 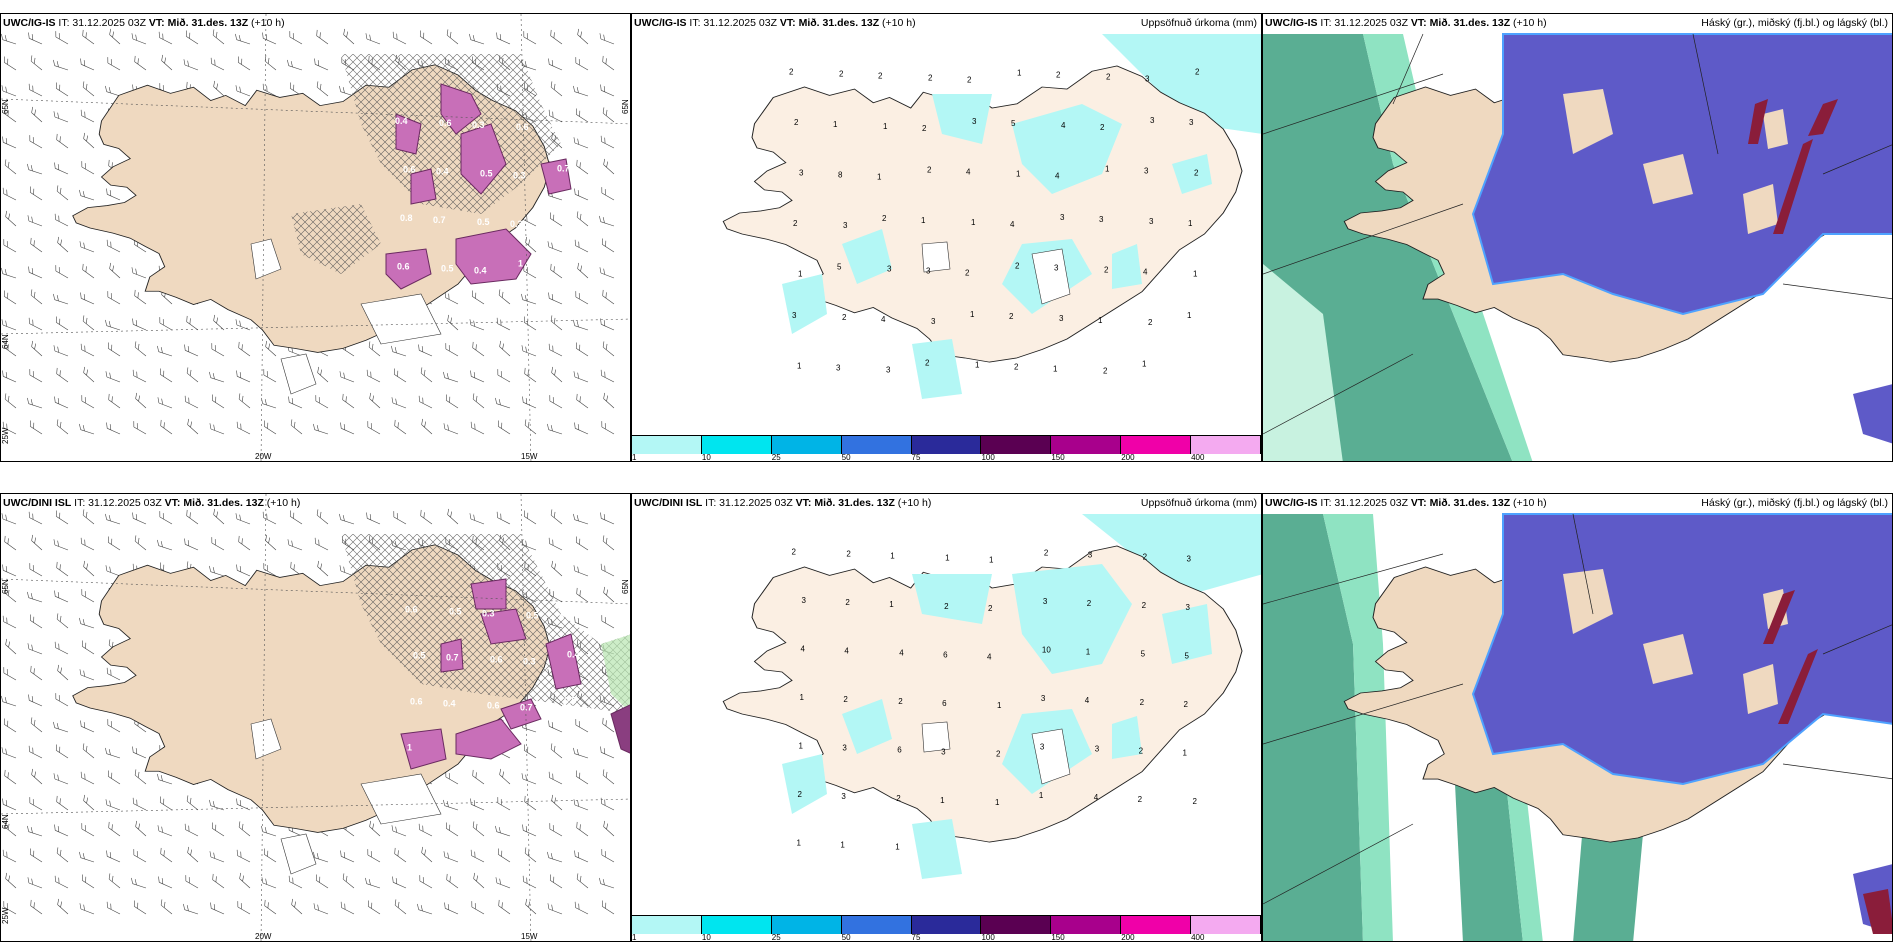 I want to click on panel-subtitle: Uppsöfnuð úrkoma (mm), so click(x=1198, y=23).